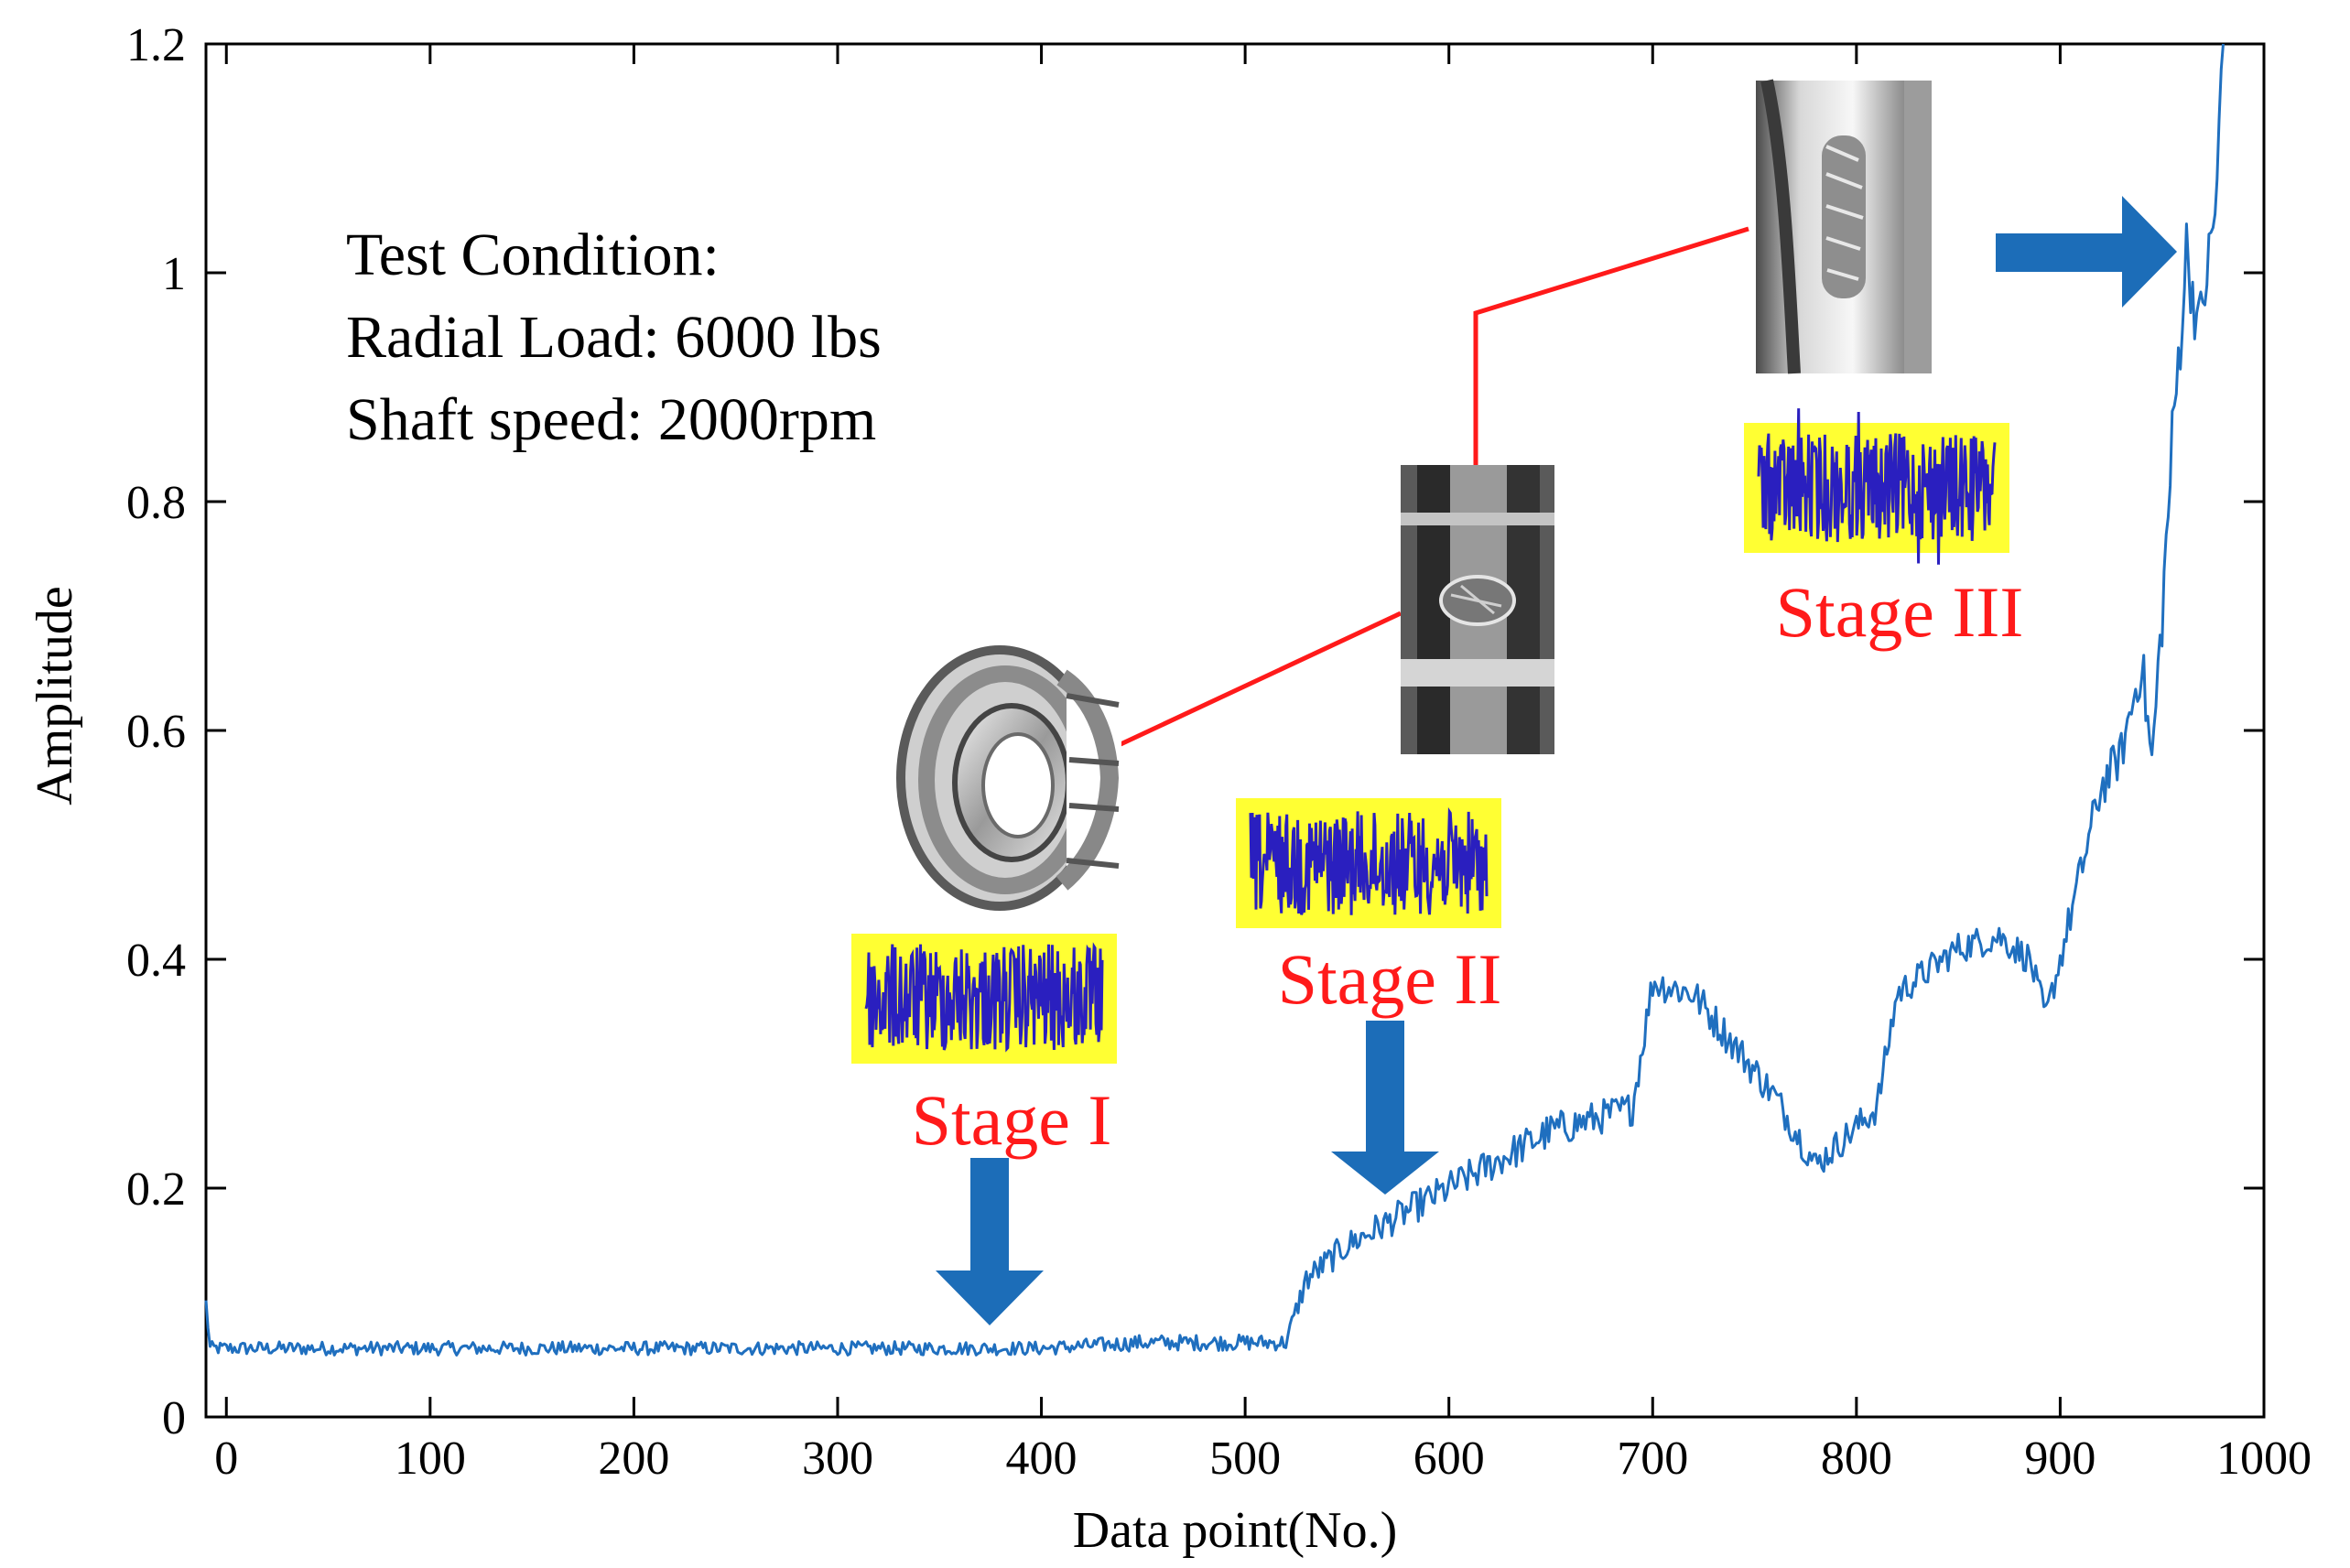  What do you see at coordinates (1857, 1459) in the screenshot?
I see `x-tick-label: 800` at bounding box center [1857, 1459].